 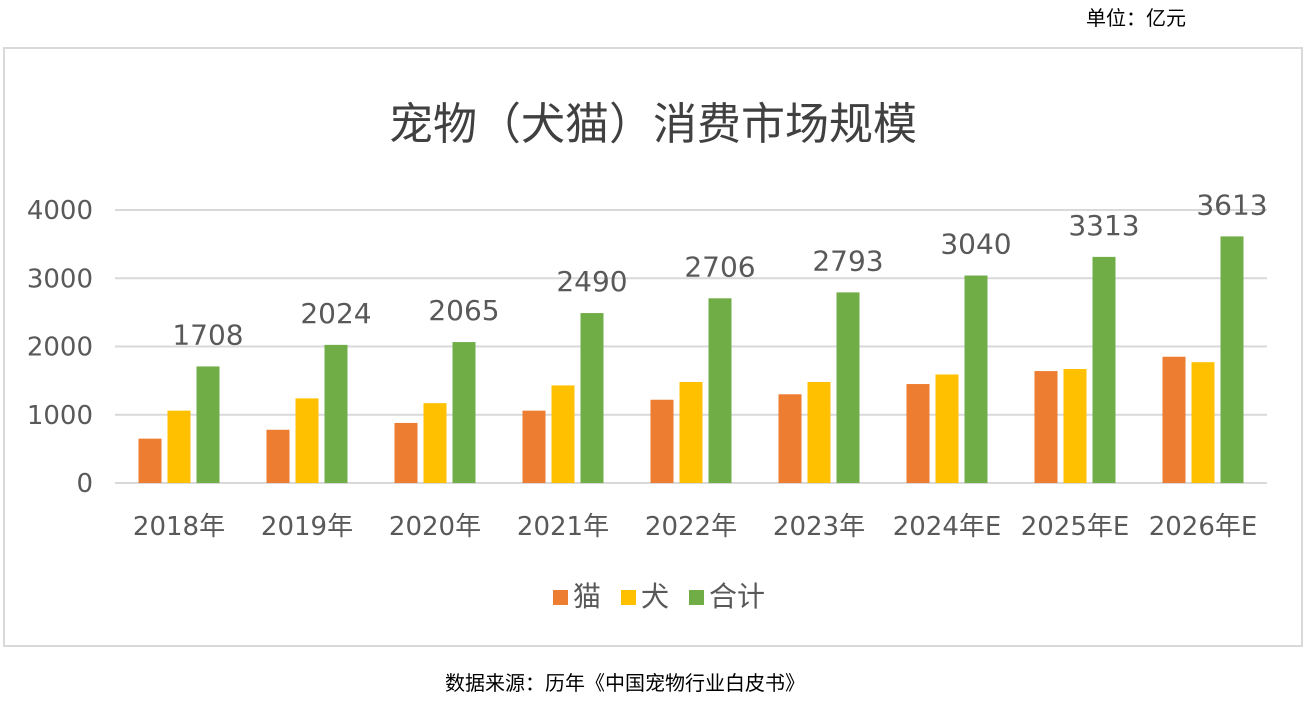 I want to click on x-tick-label: 2020年, so click(x=435, y=527).